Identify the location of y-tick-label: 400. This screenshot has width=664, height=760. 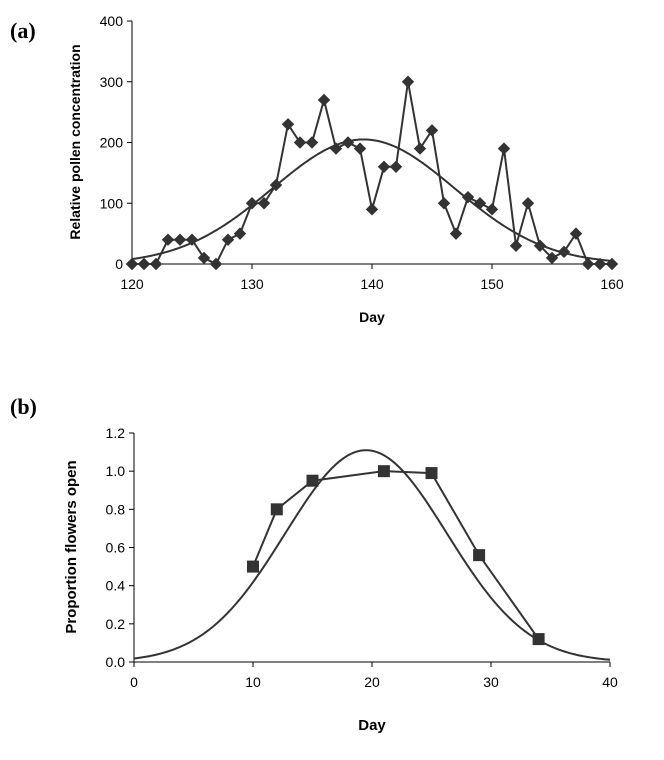
(112, 21).